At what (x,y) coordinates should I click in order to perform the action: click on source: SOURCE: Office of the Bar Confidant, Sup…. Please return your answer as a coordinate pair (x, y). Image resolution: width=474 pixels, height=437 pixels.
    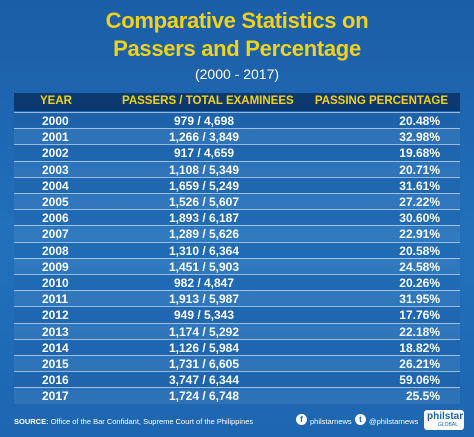
    Looking at the image, I should click on (133, 421).